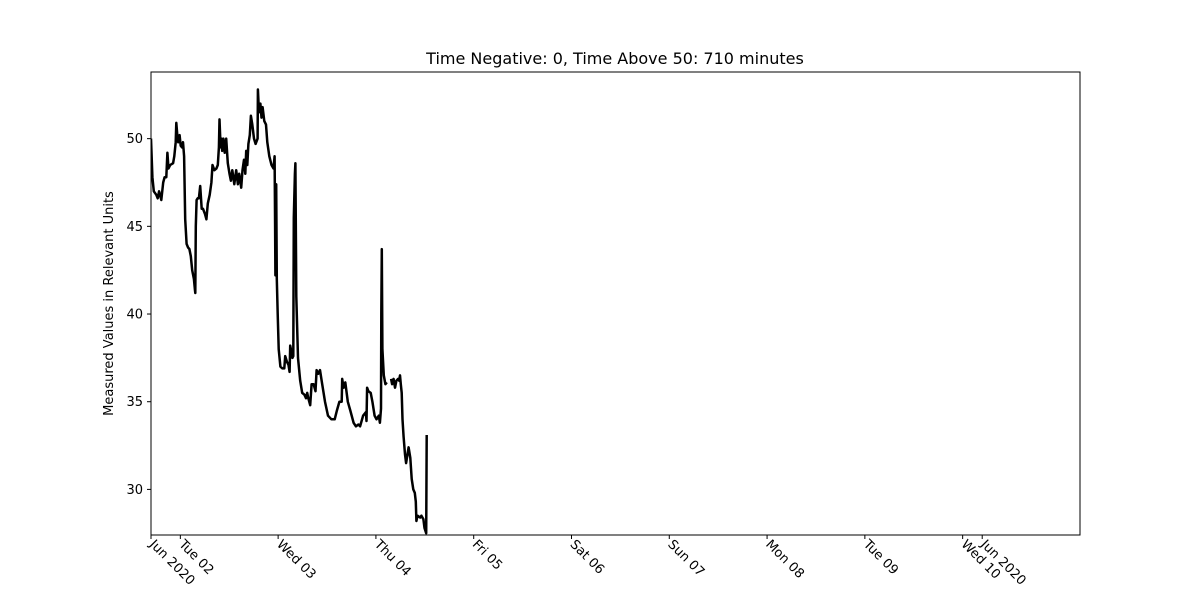  What do you see at coordinates (134, 139) in the screenshot?
I see `y-tick-label: 50` at bounding box center [134, 139].